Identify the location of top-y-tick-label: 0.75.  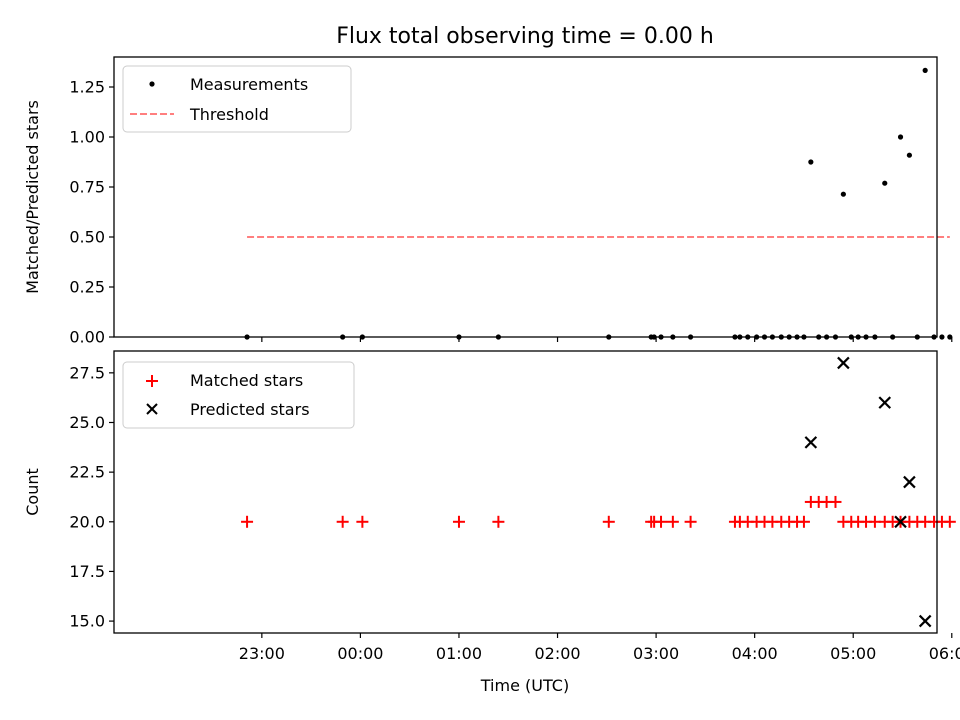
(87, 187).